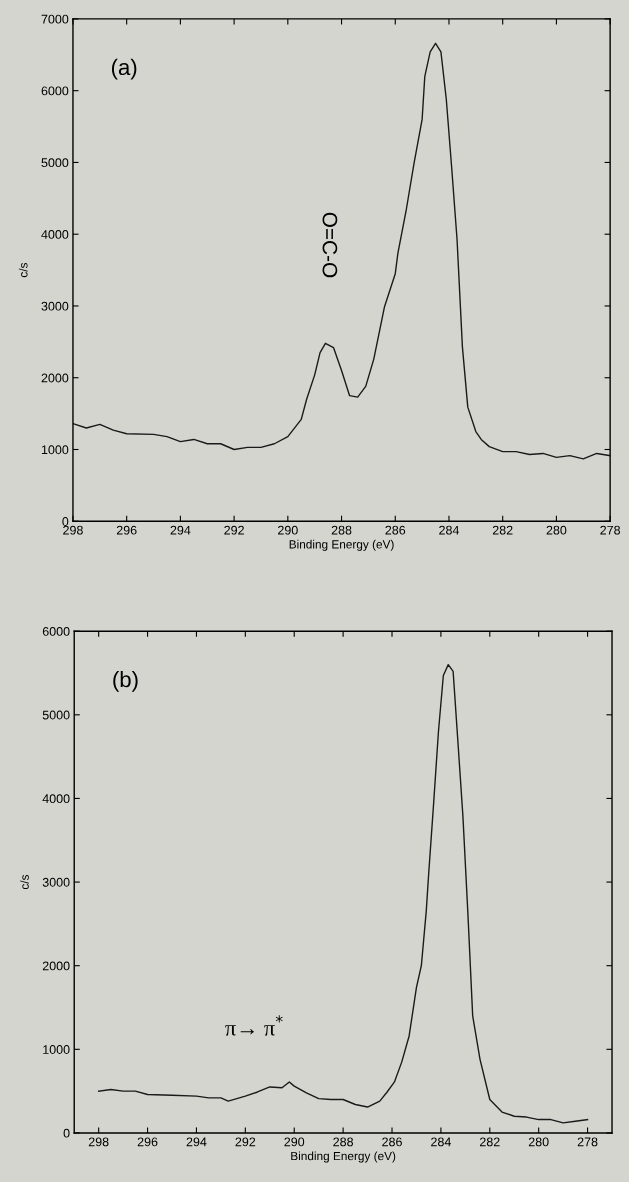 This screenshot has height=1182, width=629. What do you see at coordinates (330, 245) in the screenshot?
I see `annotation: O=C-O` at bounding box center [330, 245].